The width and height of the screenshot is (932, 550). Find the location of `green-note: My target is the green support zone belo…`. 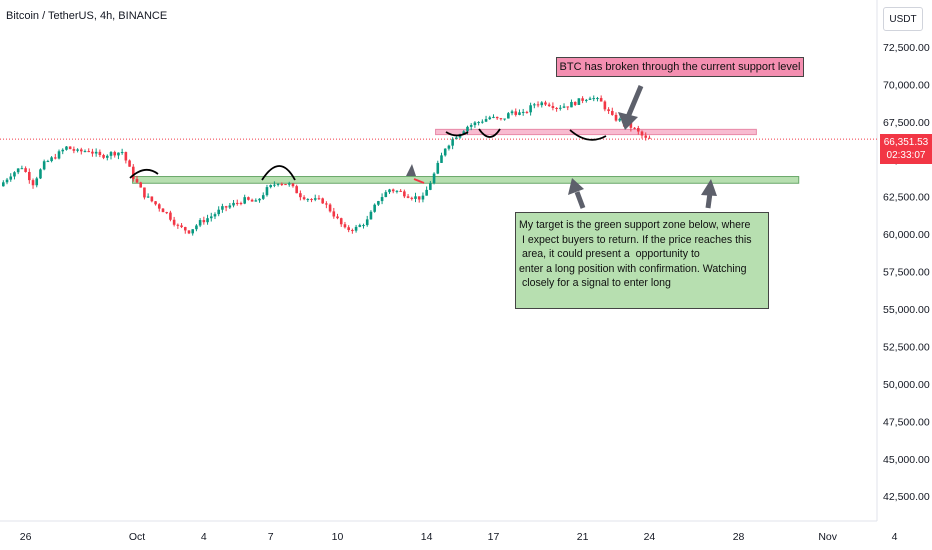

green-note: My target is the green support zone belo… is located at coordinates (642, 260).